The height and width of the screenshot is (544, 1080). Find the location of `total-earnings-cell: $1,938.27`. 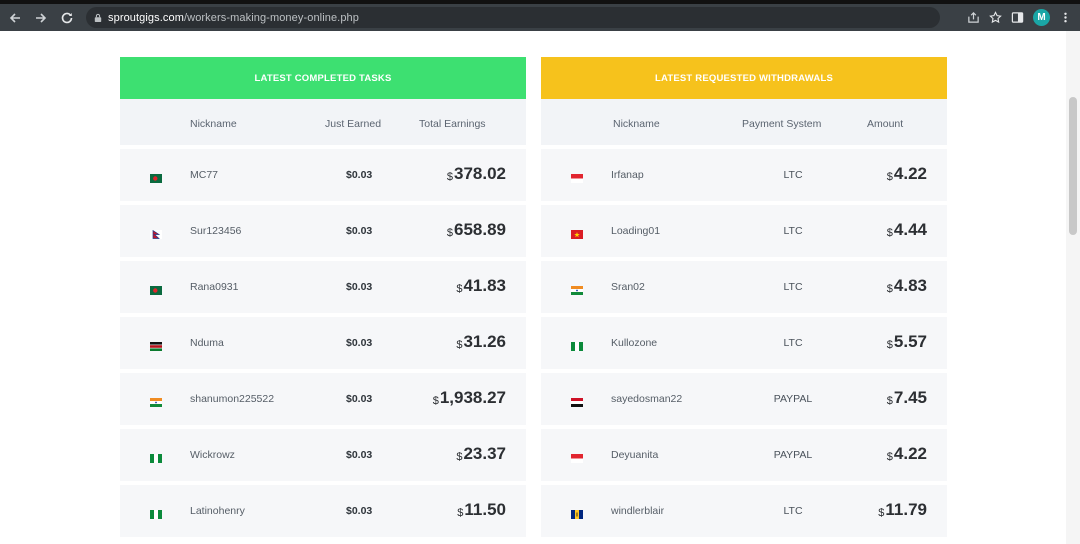

total-earnings-cell: $1,938.27 is located at coordinates (469, 398).